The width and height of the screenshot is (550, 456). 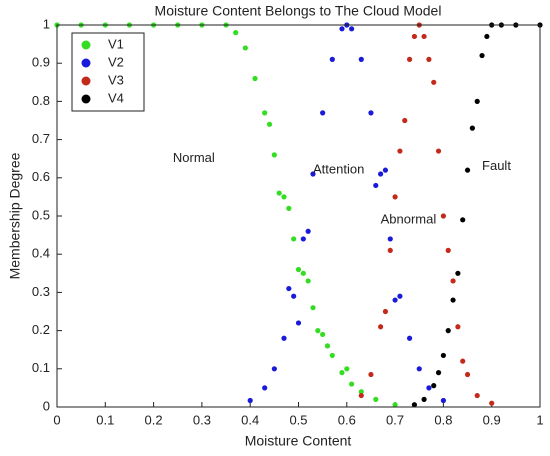 What do you see at coordinates (338, 169) in the screenshot?
I see `annotation: Attention` at bounding box center [338, 169].